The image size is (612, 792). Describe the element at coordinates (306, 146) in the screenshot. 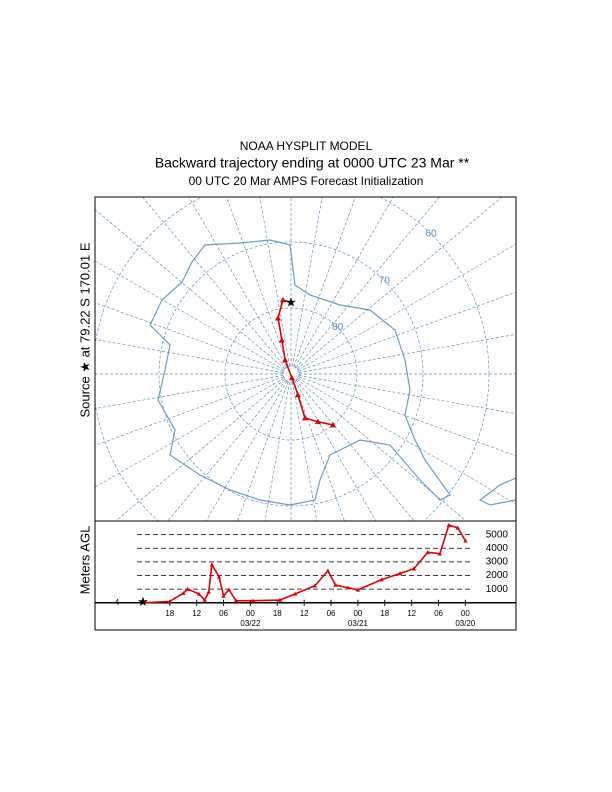

I see `title: NOAA HYSPLIT MODEL` at that location.